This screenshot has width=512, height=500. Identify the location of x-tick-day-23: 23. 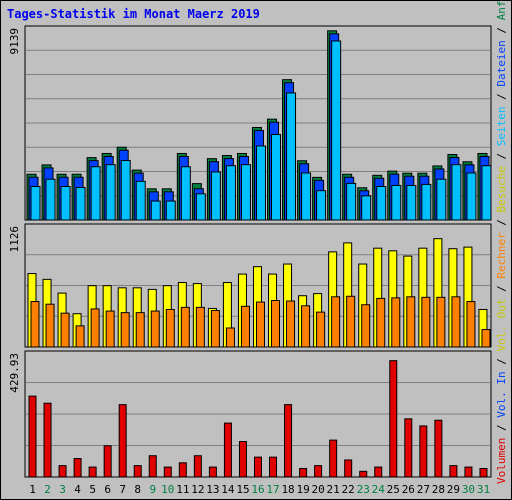
(363, 489).